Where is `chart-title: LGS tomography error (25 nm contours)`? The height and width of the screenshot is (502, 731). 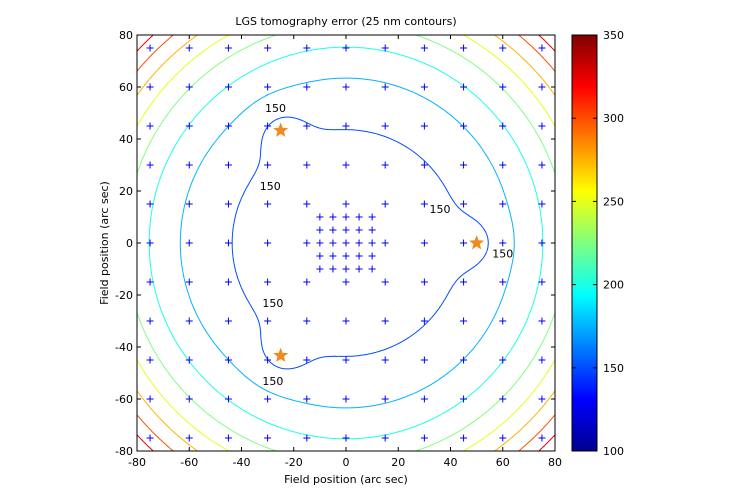
chart-title: LGS tomography error (25 nm contours) is located at coordinates (345, 21).